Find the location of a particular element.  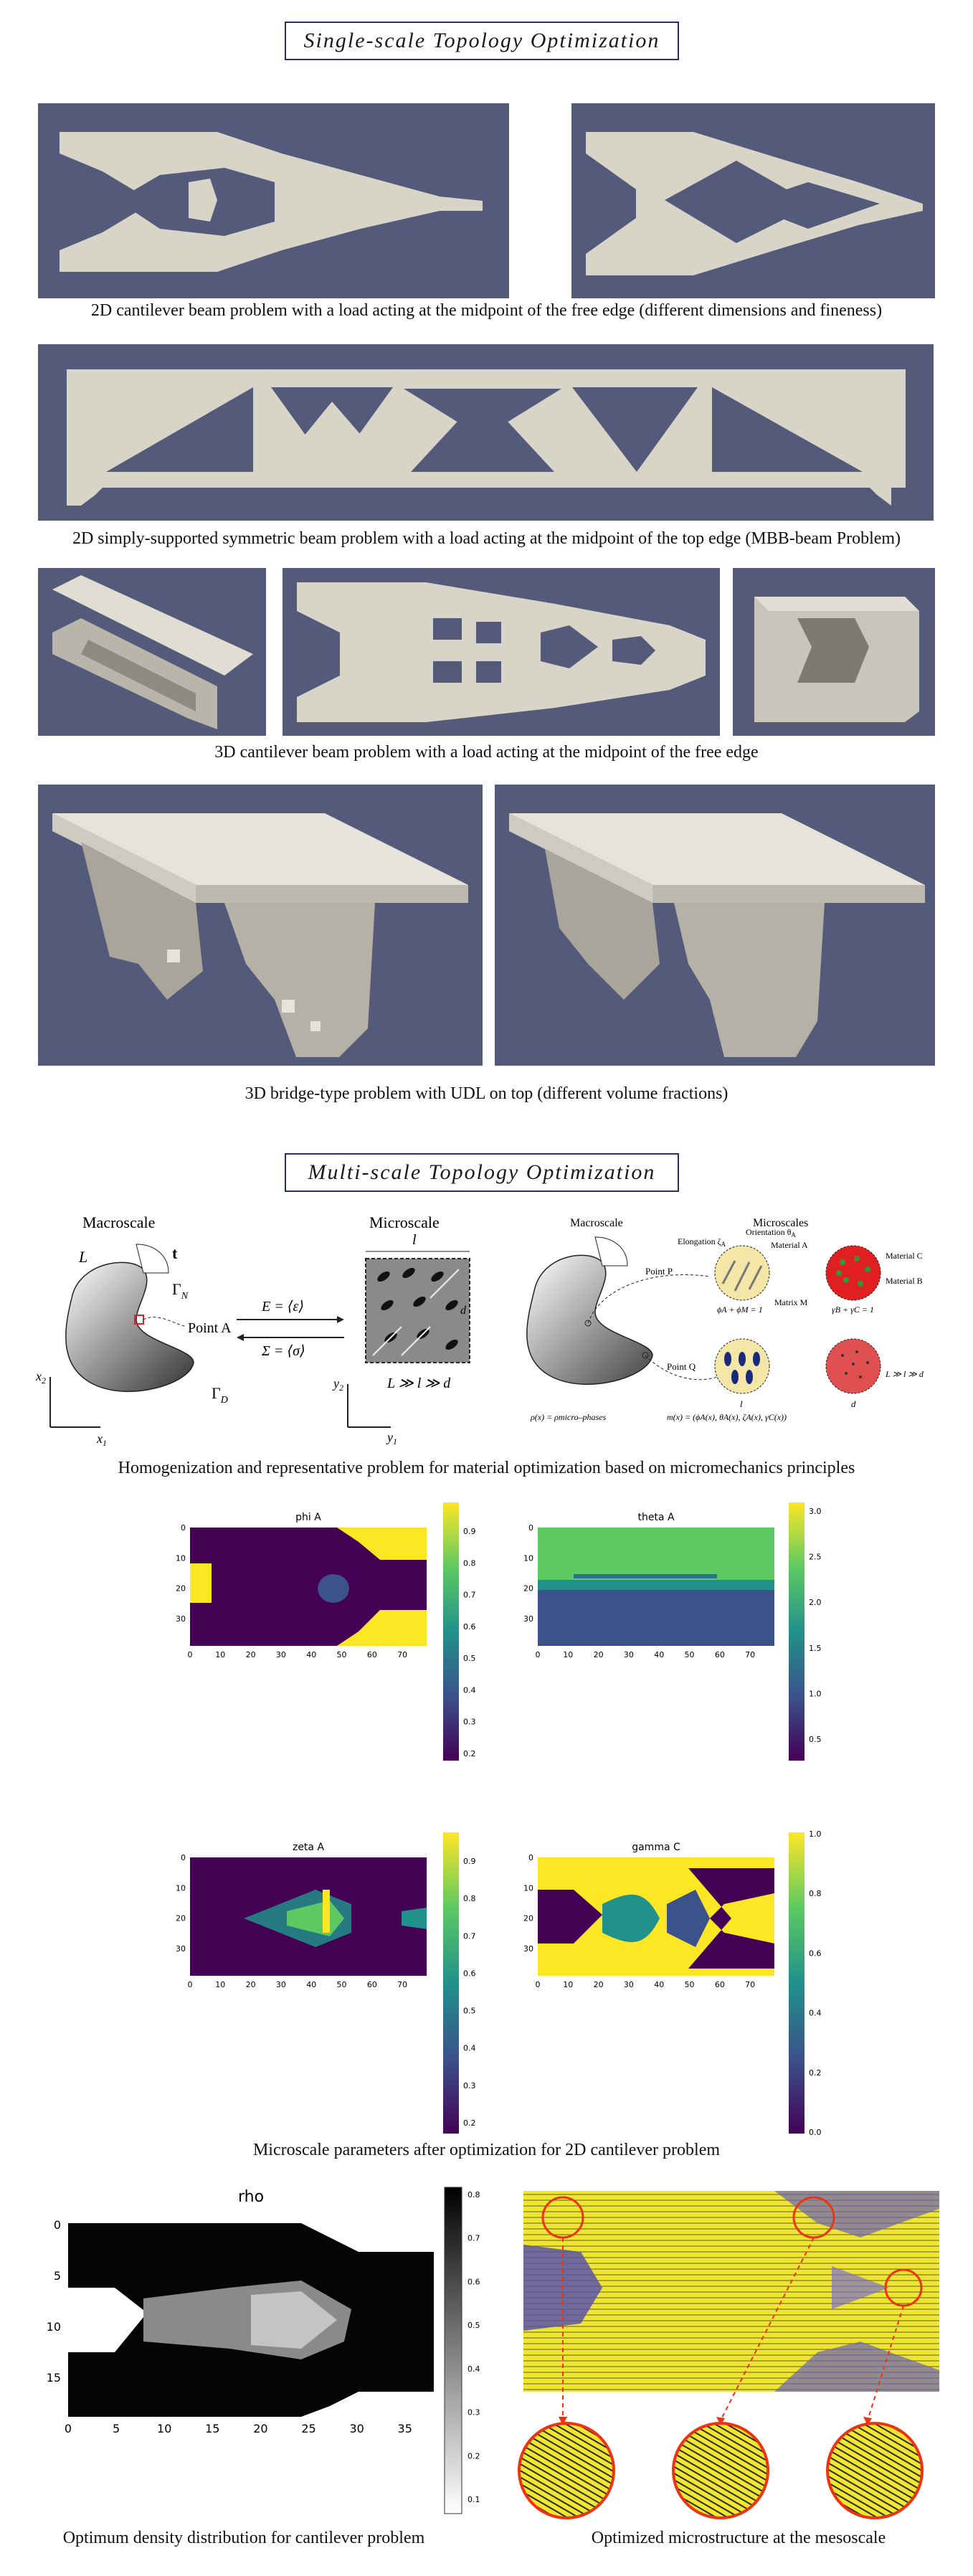

orientation-label: Orientation θA is located at coordinates (771, 1233).